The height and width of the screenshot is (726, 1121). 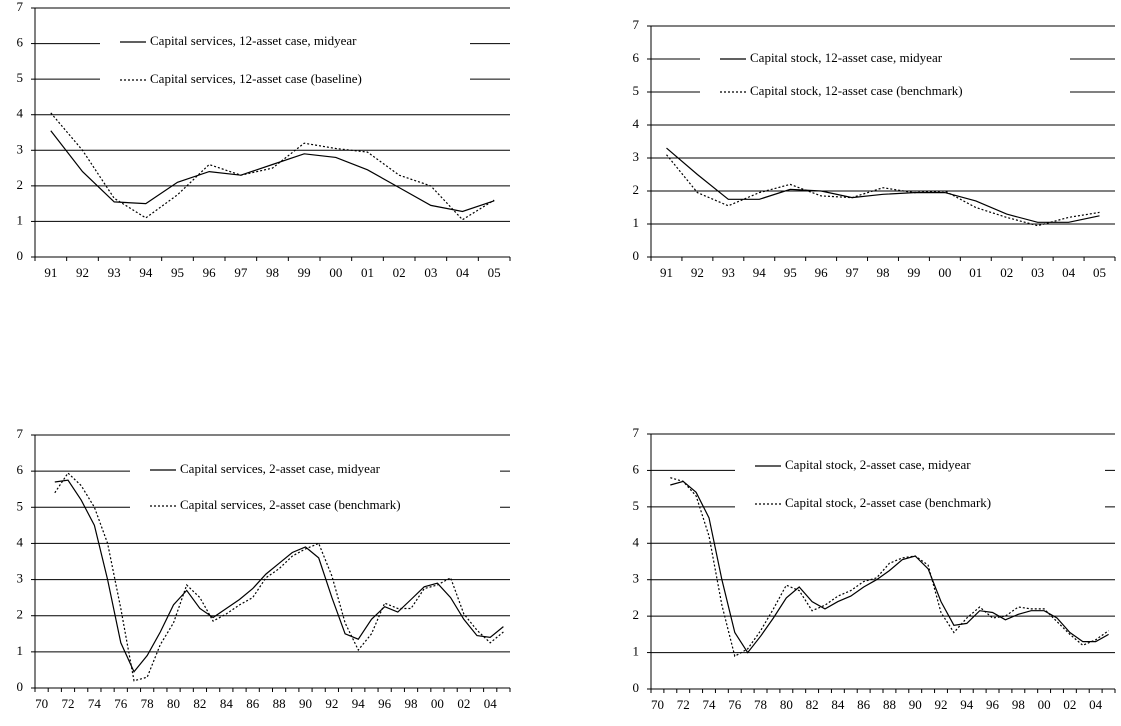 I want to click on legend-label: Capital stock, 2-asset case, midyear, so click(x=878, y=464).